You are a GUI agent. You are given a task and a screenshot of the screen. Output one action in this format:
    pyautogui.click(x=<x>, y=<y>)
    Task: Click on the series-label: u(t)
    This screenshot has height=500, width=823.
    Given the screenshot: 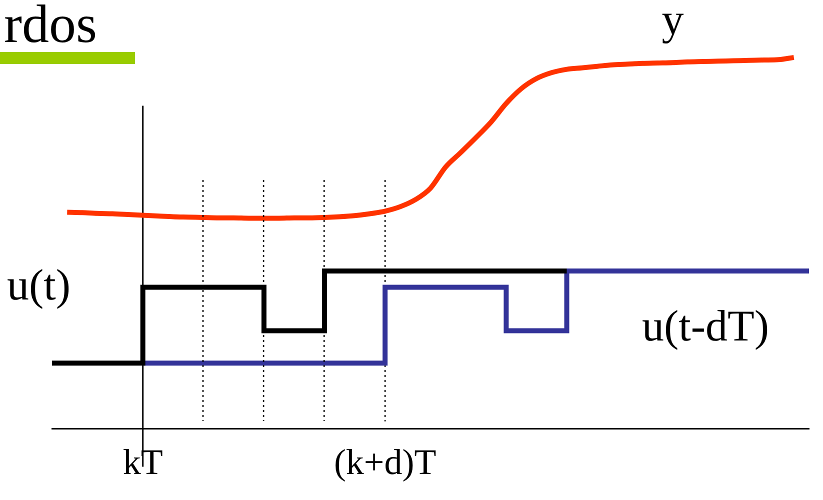 What is the action you would take?
    pyautogui.click(x=39, y=285)
    